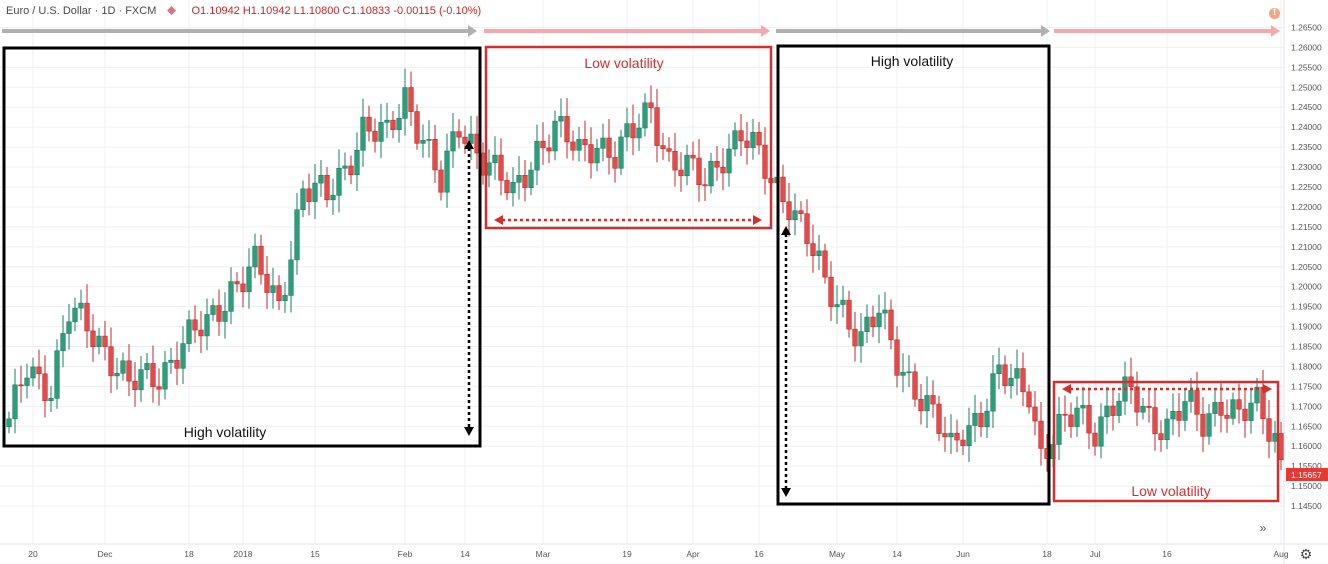 The image size is (1328, 564). Describe the element at coordinates (1095, 554) in the screenshot. I see `time-tick-label: Jul` at that location.